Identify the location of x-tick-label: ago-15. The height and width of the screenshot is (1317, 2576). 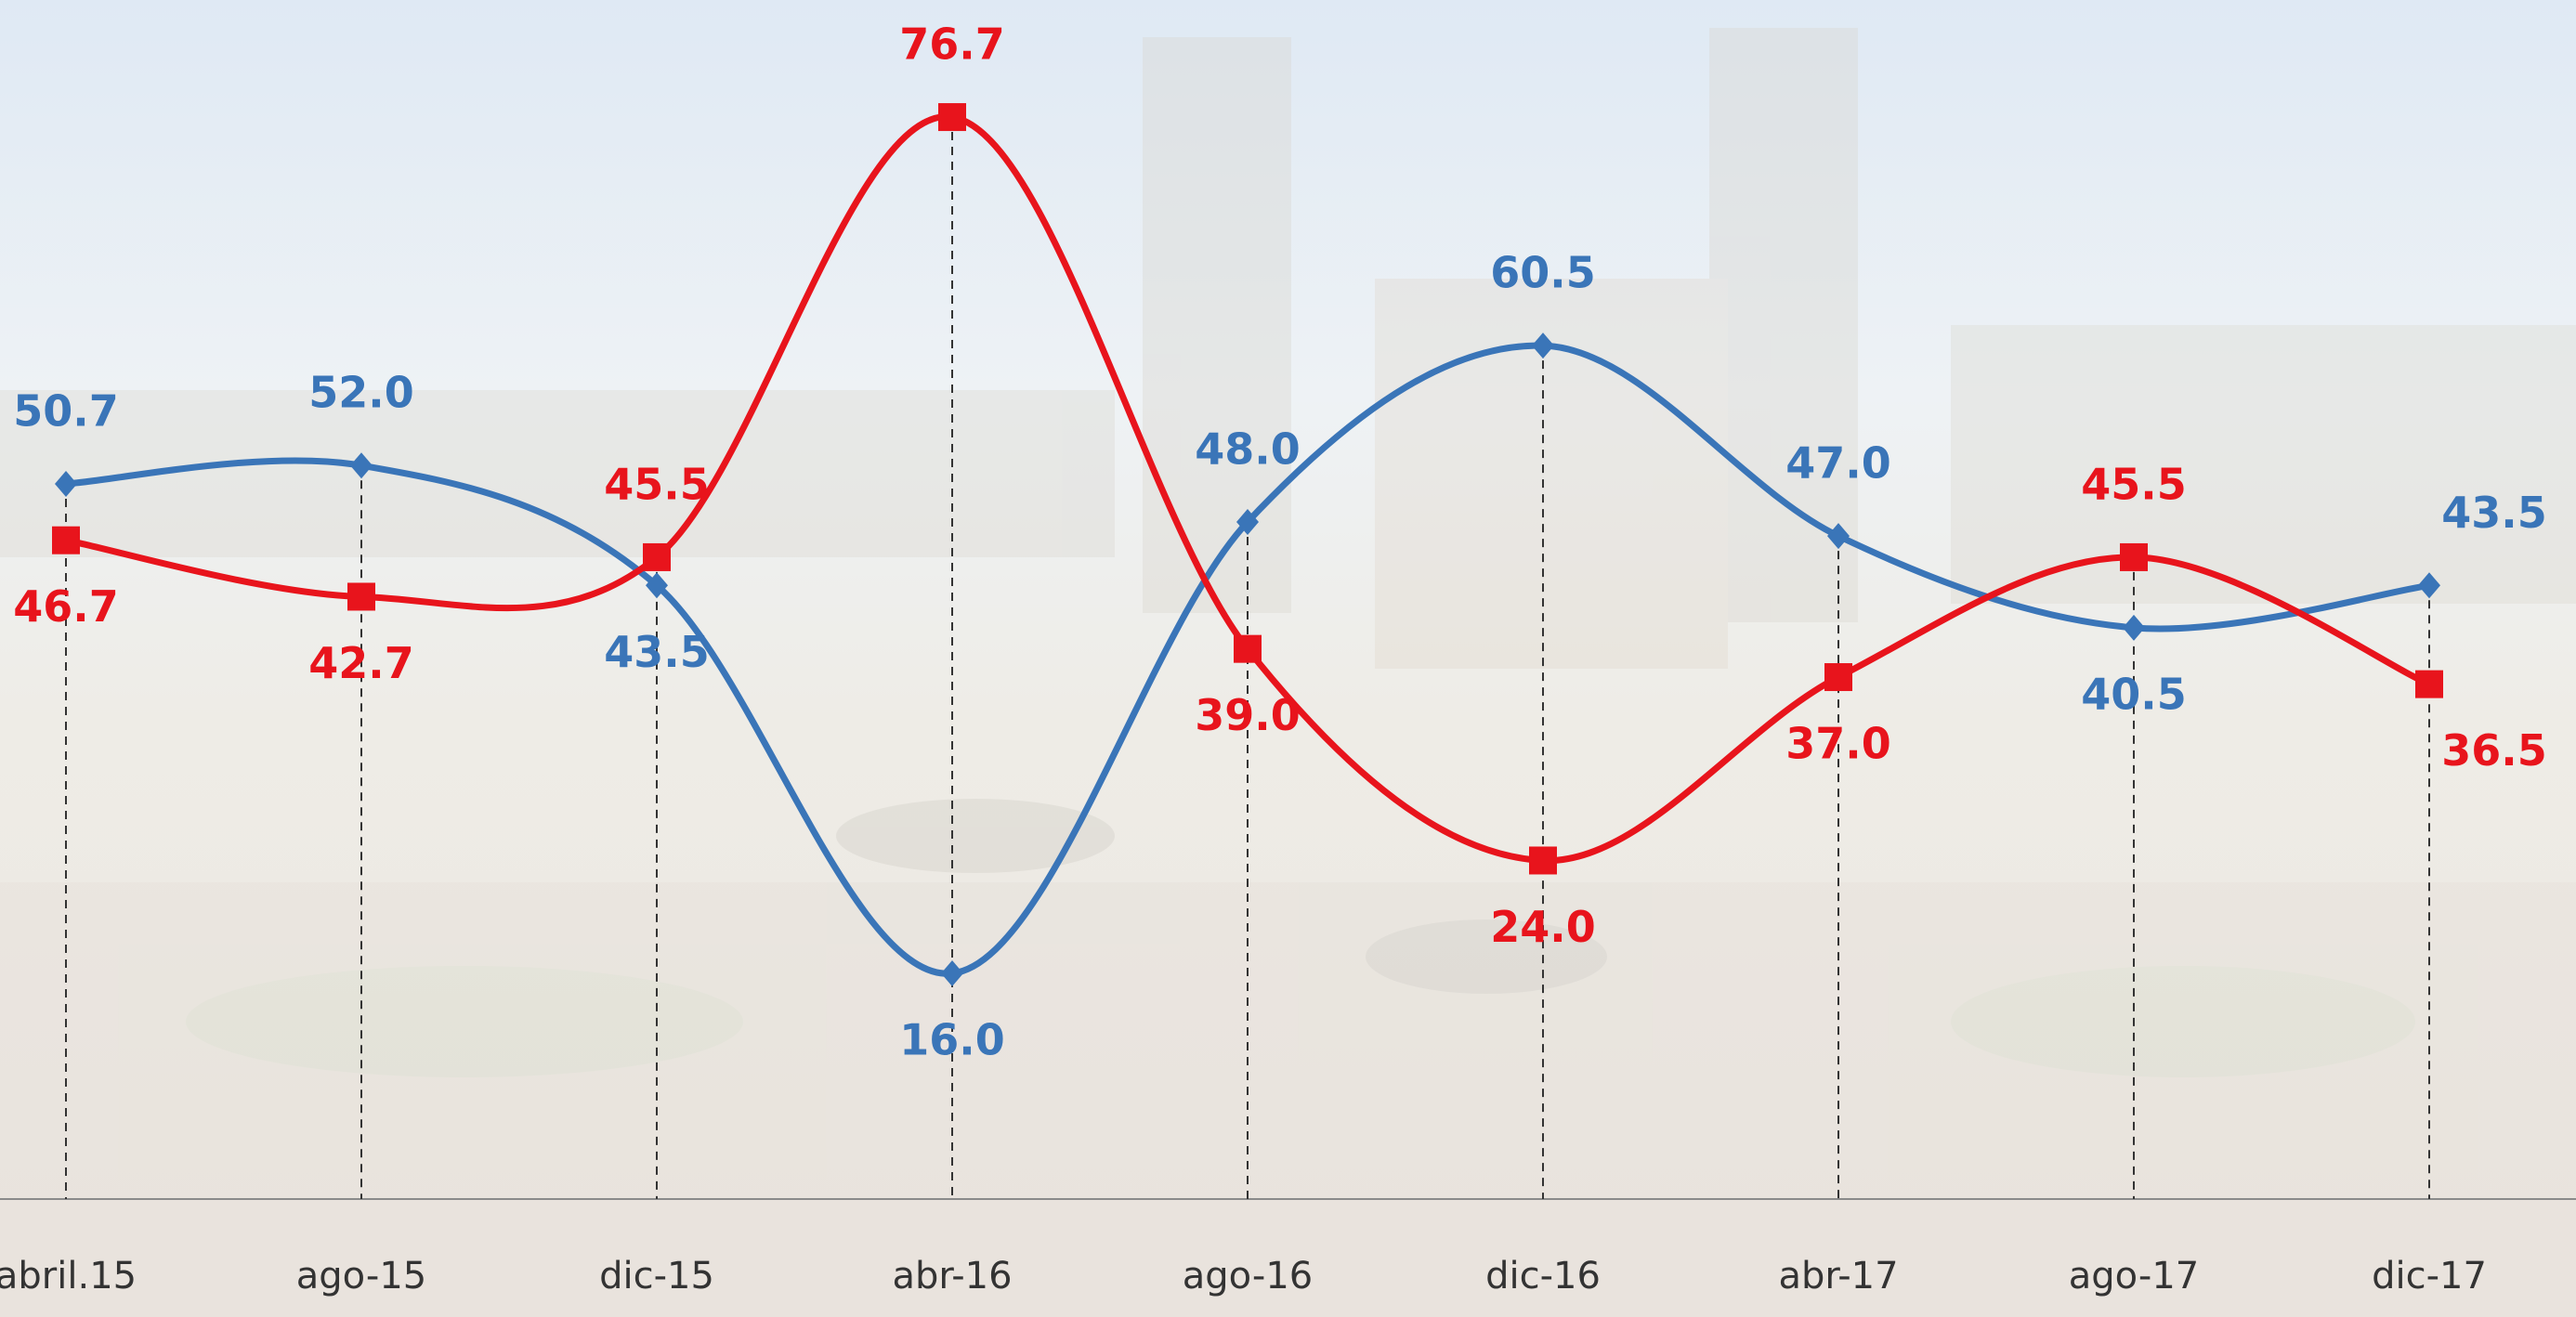
(361, 1276).